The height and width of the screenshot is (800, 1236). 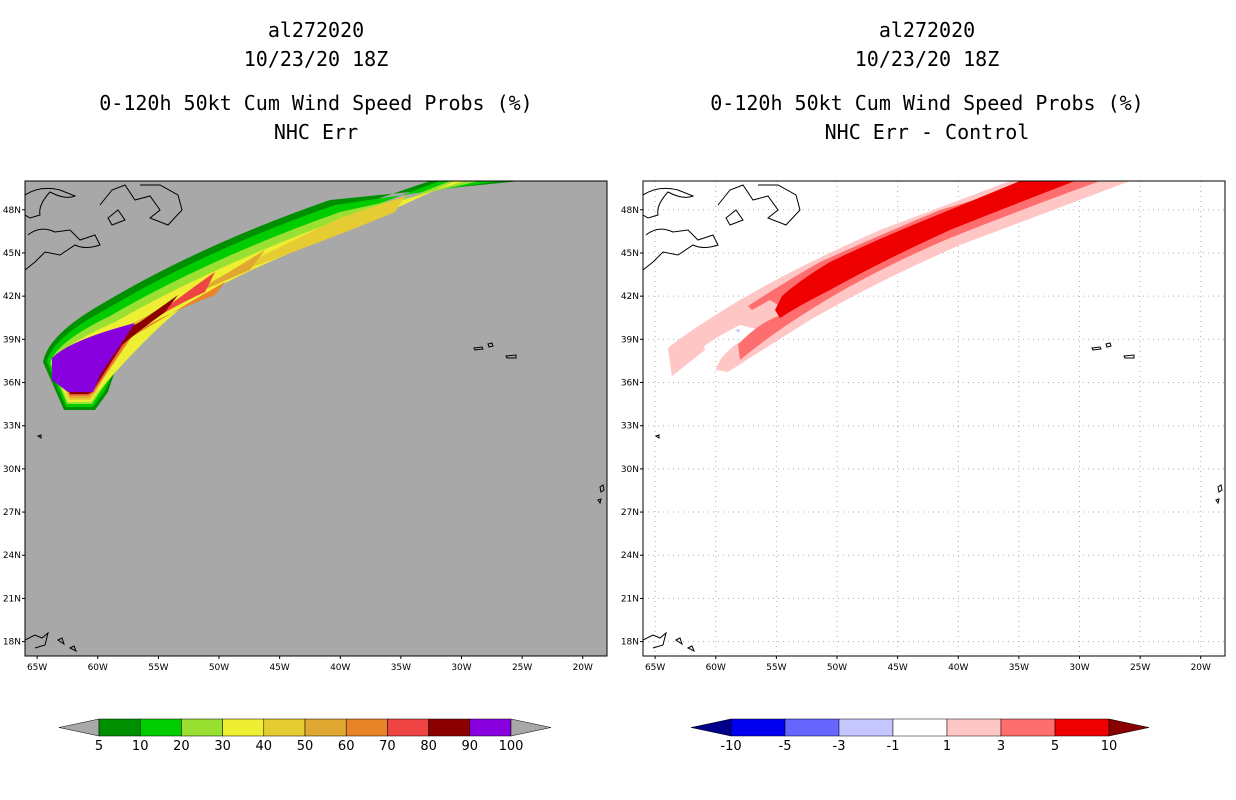 What do you see at coordinates (785, 746) in the screenshot?
I see `colorbar-label: -5` at bounding box center [785, 746].